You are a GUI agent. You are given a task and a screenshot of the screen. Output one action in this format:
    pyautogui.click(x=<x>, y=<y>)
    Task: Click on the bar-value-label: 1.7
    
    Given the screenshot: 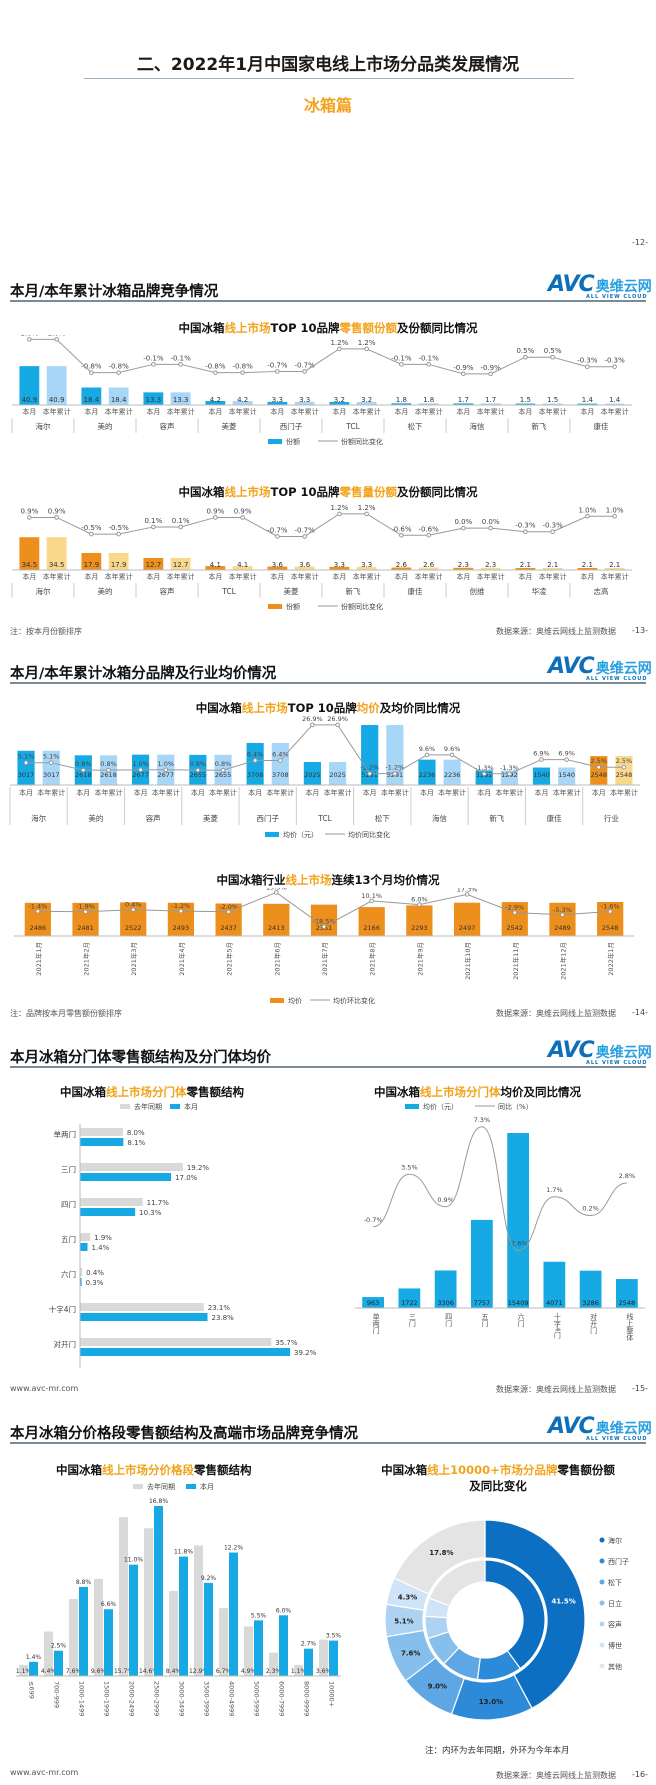 What is the action you would take?
    pyautogui.click(x=463, y=400)
    